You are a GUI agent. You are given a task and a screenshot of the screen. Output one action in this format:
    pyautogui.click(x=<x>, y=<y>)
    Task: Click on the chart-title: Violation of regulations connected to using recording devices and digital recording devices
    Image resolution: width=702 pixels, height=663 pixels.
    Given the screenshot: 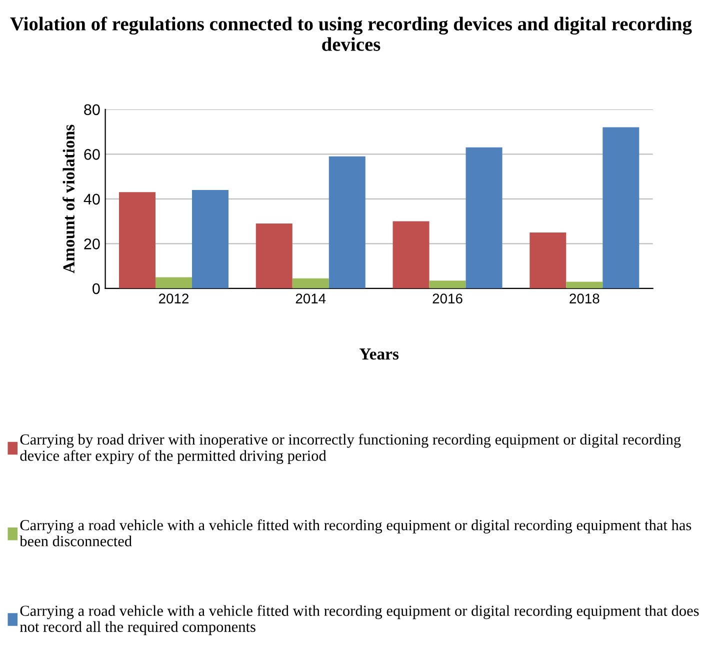 What is the action you would take?
    pyautogui.click(x=351, y=33)
    